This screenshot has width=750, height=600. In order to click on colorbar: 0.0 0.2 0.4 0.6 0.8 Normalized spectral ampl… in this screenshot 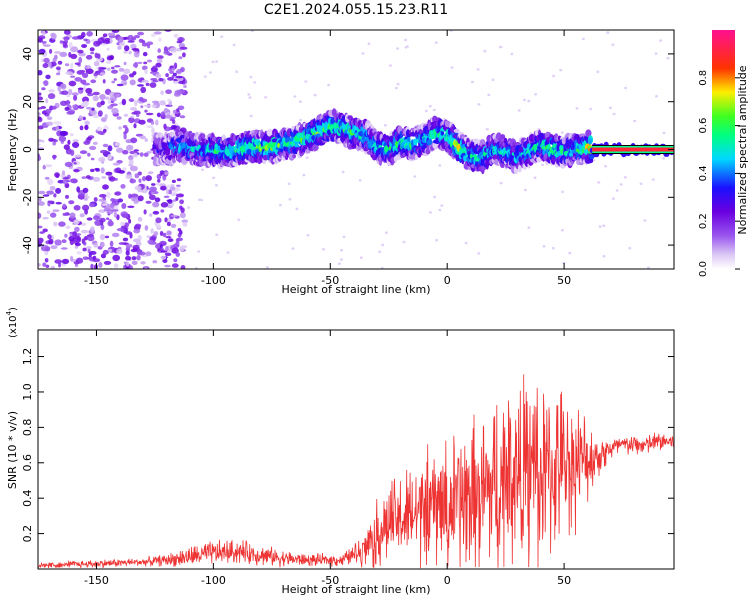, I will do `click(723, 153)`.